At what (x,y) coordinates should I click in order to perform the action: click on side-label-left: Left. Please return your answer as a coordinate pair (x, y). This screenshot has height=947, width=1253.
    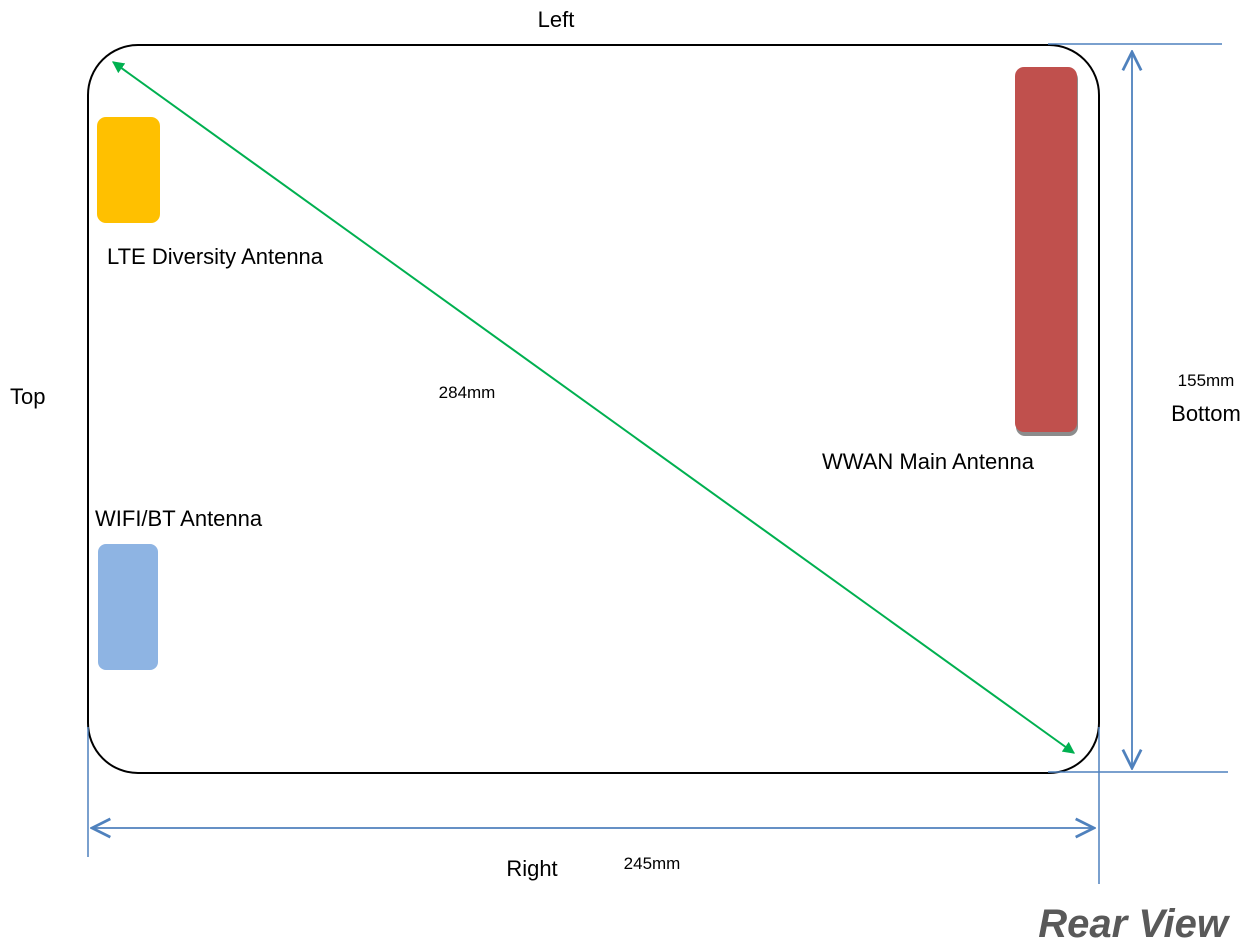
    Looking at the image, I should click on (556, 19).